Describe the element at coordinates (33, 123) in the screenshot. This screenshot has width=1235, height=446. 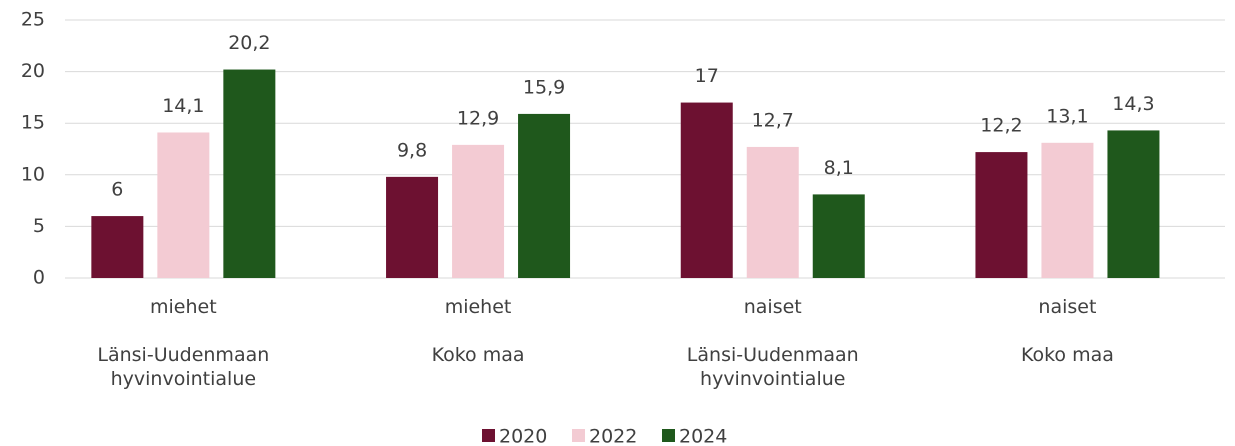
I see `y-tick-label: 15` at that location.